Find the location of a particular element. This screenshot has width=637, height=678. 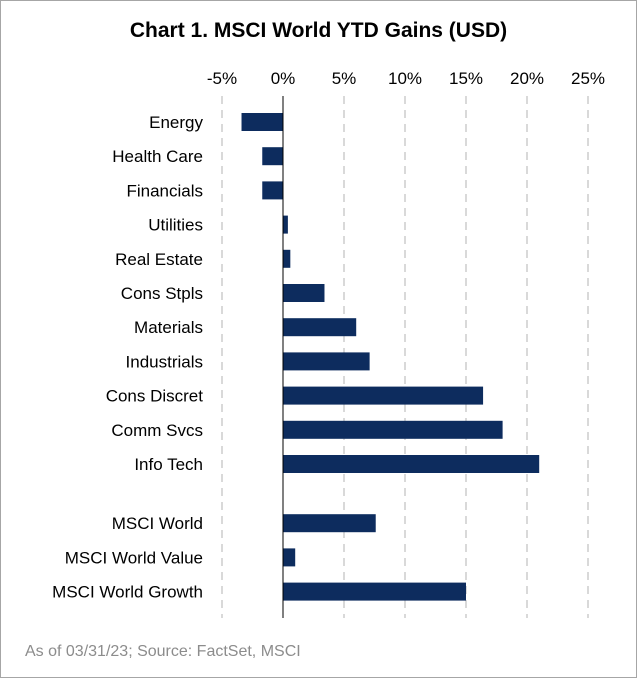

category-label: MSCI World is located at coordinates (157, 523).